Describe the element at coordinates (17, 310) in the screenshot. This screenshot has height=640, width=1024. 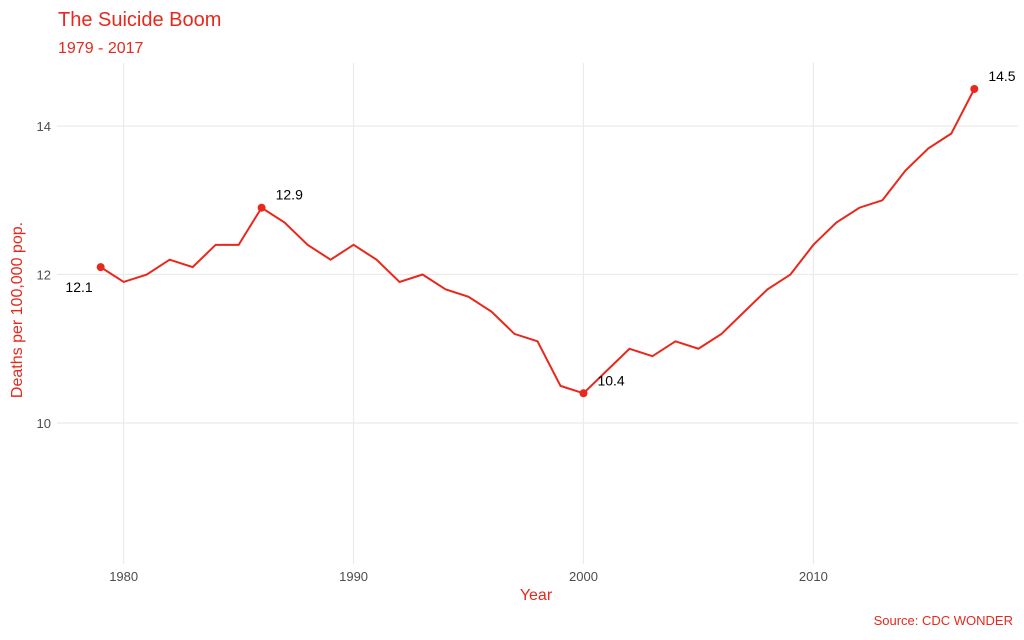
I see `y-axis-title: Deaths per 100,000 pop.` at that location.